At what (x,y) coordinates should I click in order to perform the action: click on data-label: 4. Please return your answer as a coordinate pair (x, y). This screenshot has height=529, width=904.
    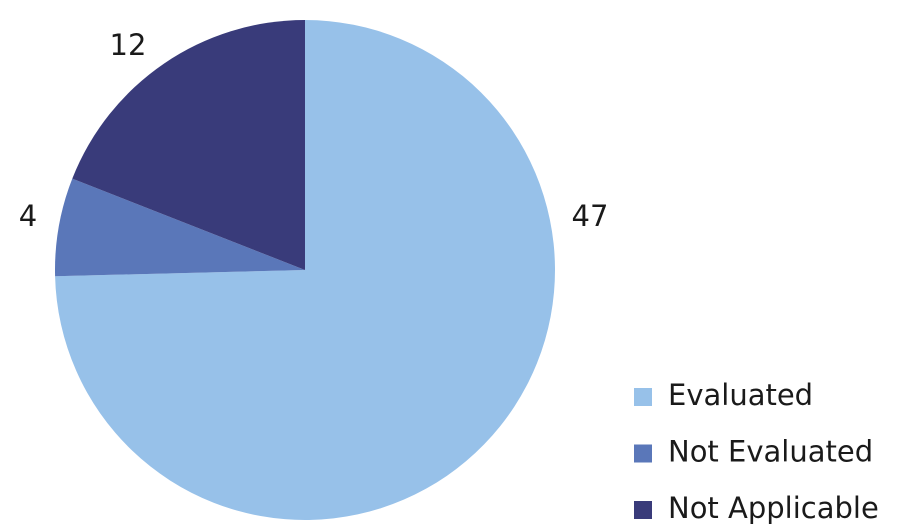
    Looking at the image, I should click on (28, 216).